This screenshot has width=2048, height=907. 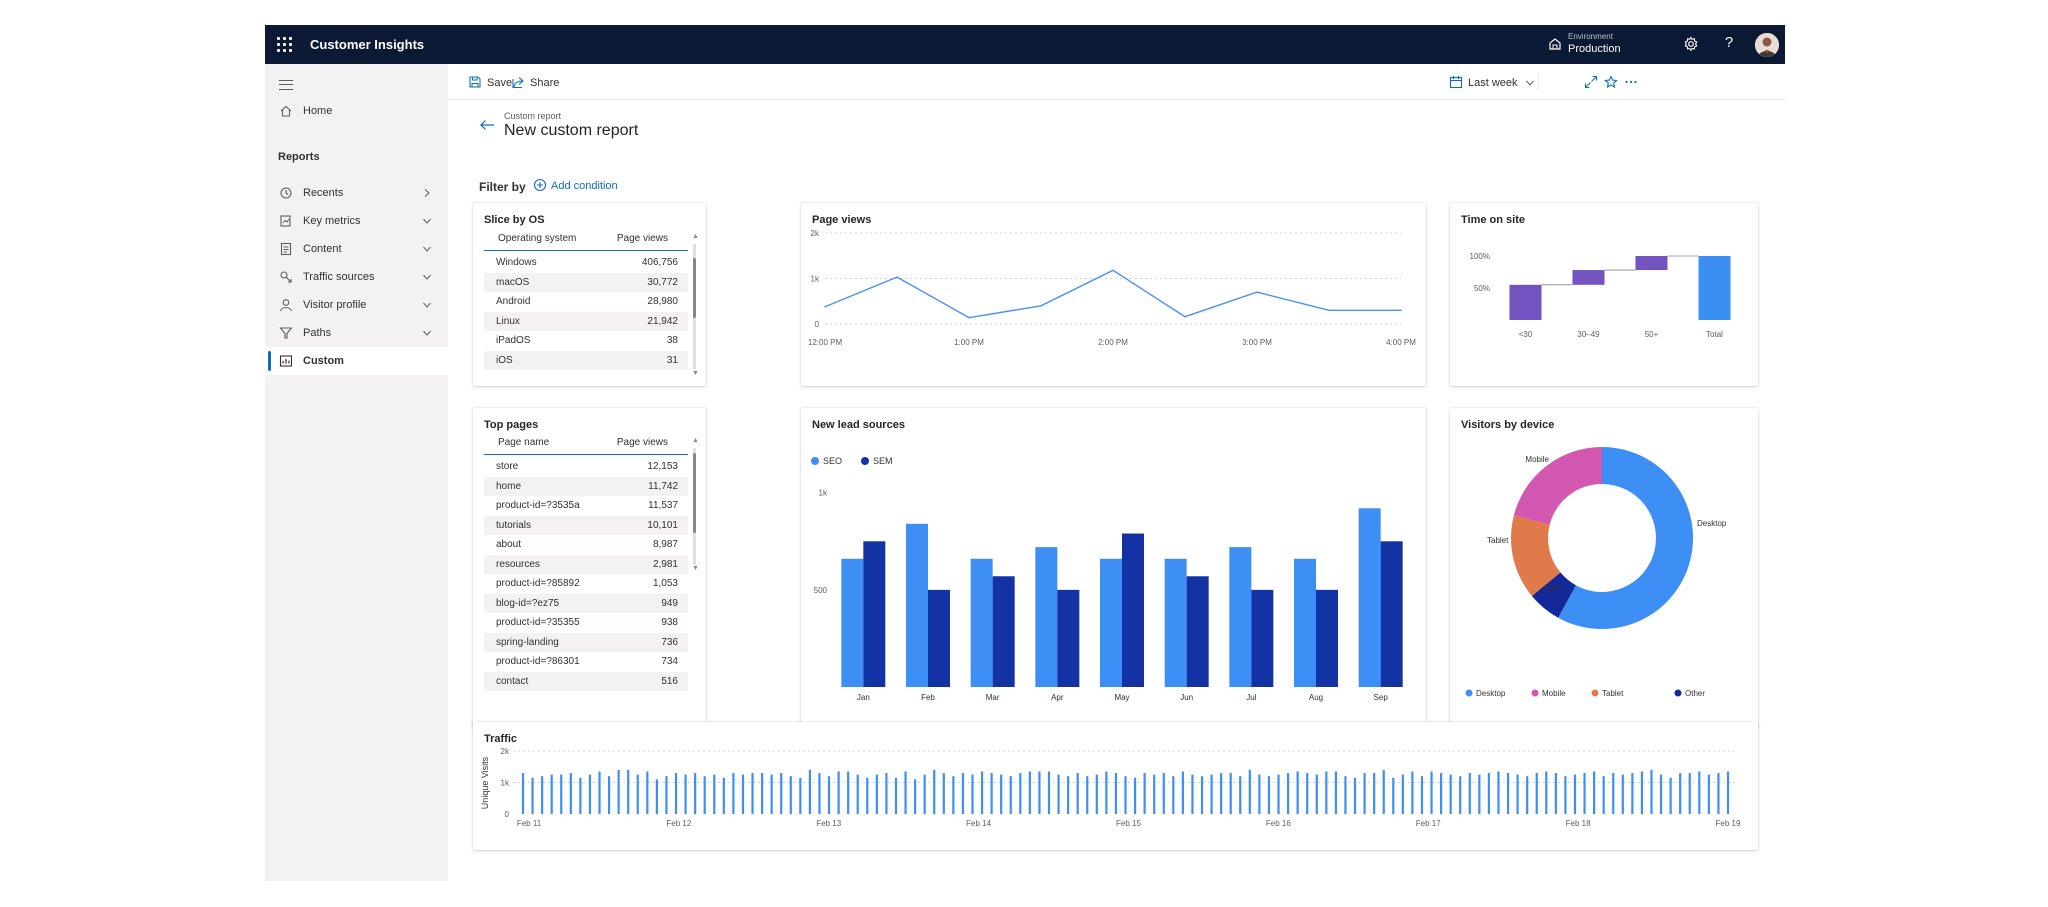 I want to click on person-icon, so click(x=286, y=305).